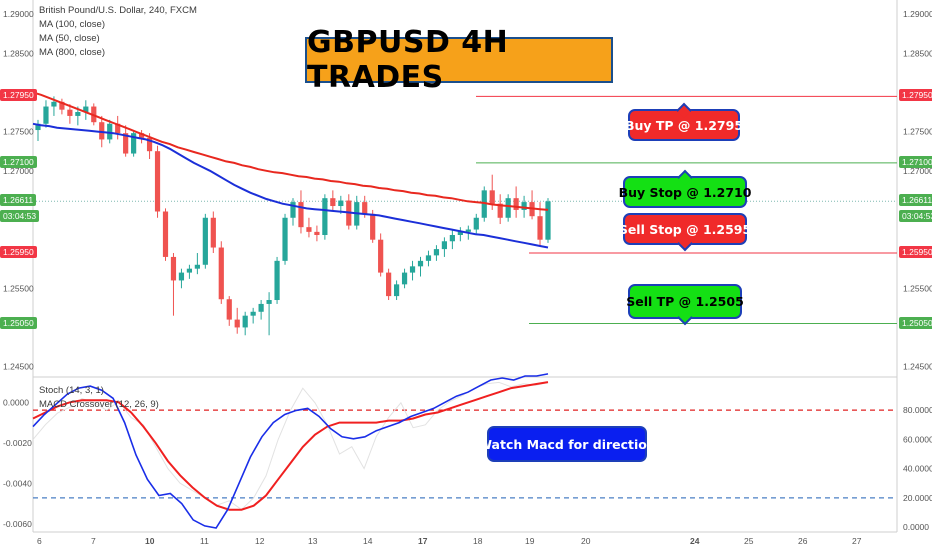 This screenshot has width=932, height=550. Describe the element at coordinates (917, 132) in the screenshot. I see `price-tick-right: 1.27500` at that location.